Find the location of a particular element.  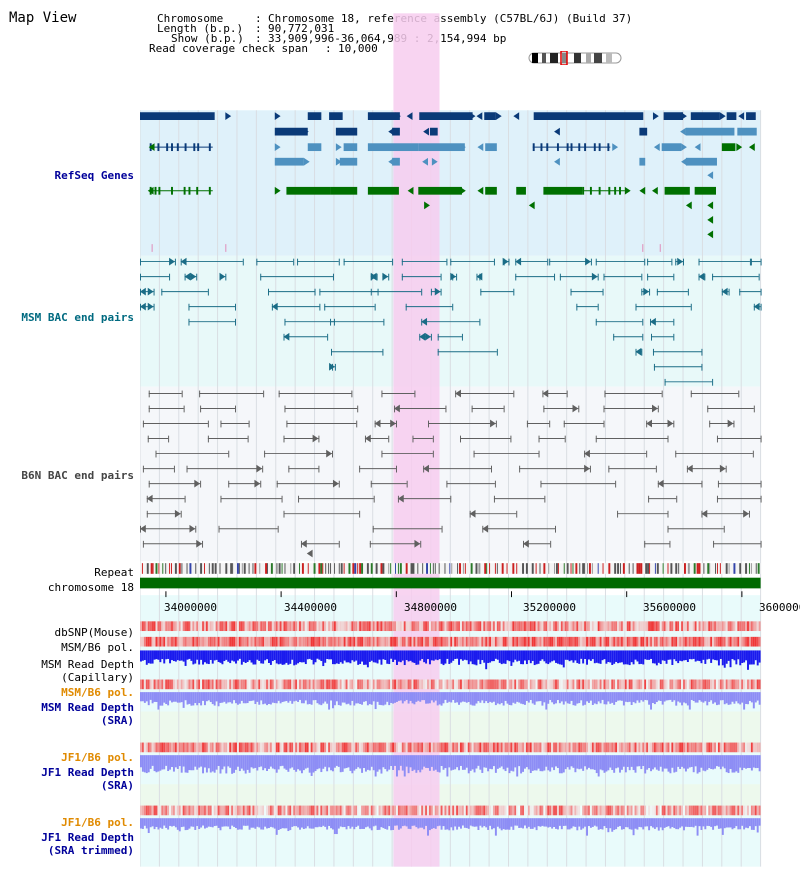

b6n-bac-end-pairs-track is located at coordinates (451, 473).